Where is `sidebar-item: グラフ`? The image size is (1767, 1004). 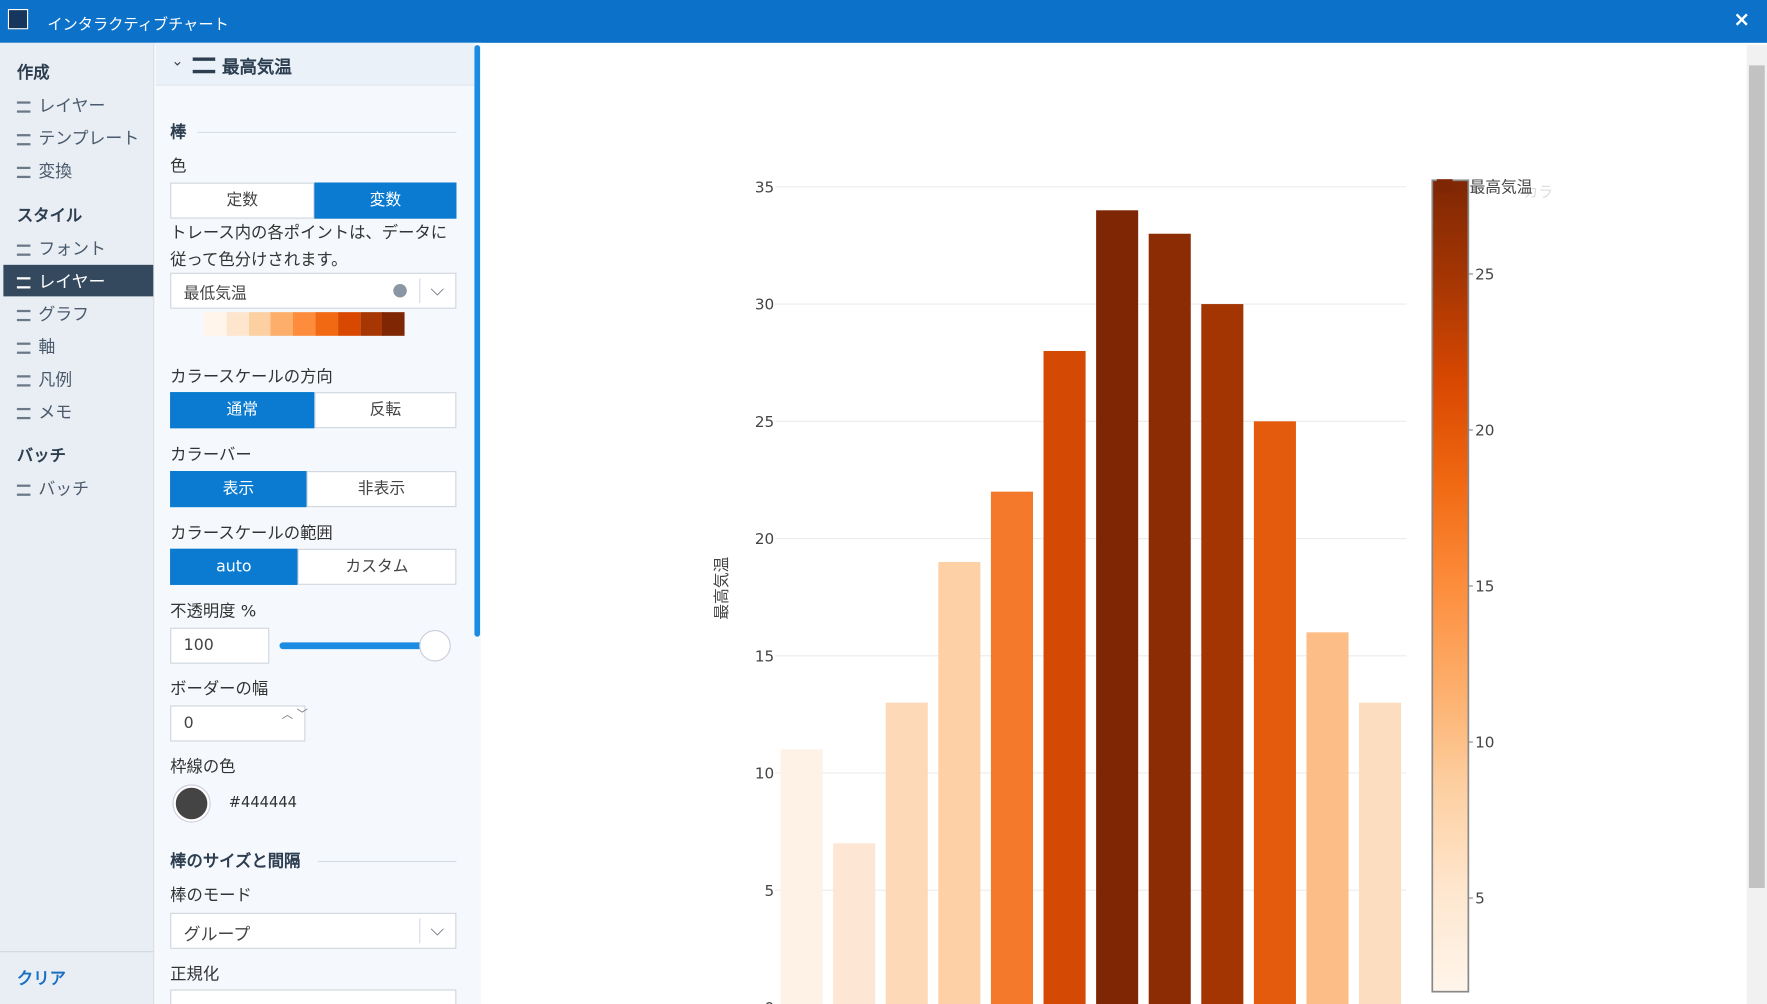 sidebar-item: グラフ is located at coordinates (53, 314).